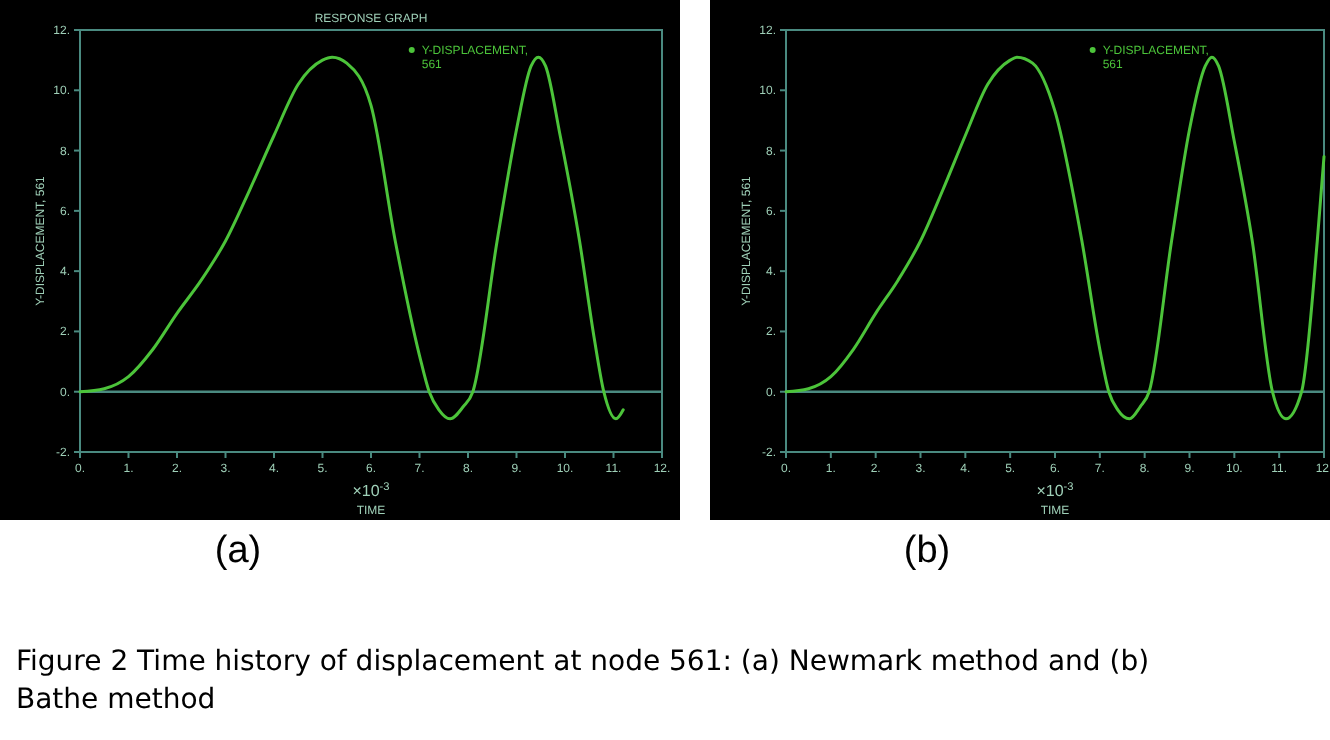 This screenshot has height=740, width=1330. Describe the element at coordinates (927, 551) in the screenshot. I see `text: (b)` at that location.